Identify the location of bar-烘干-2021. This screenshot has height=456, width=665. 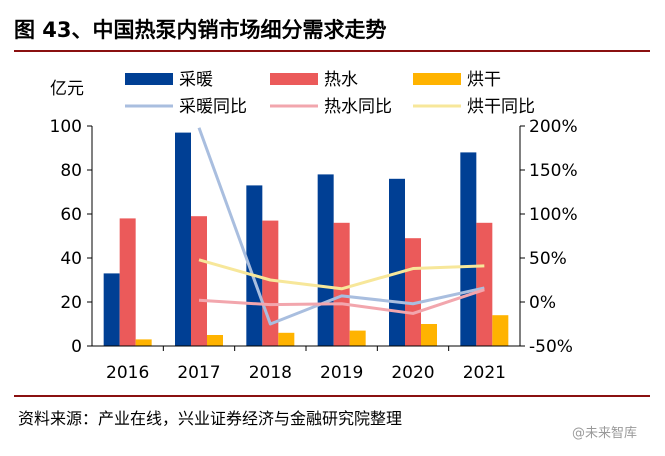
(500, 330).